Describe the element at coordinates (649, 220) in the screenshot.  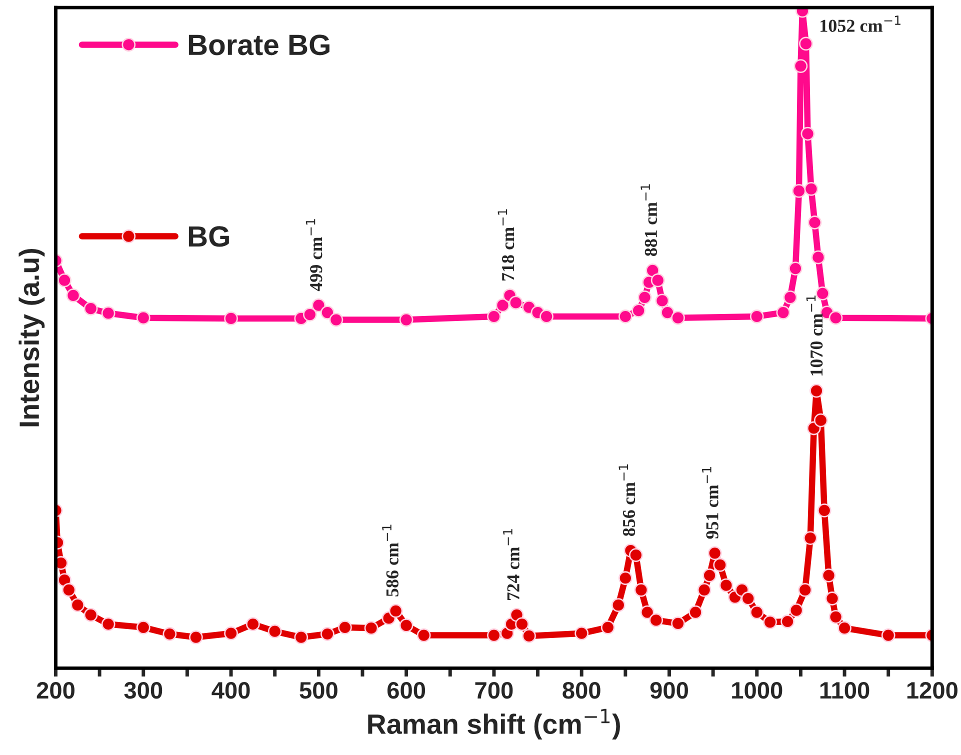
I see `annotation: 881 cm$^{−1}$` at that location.